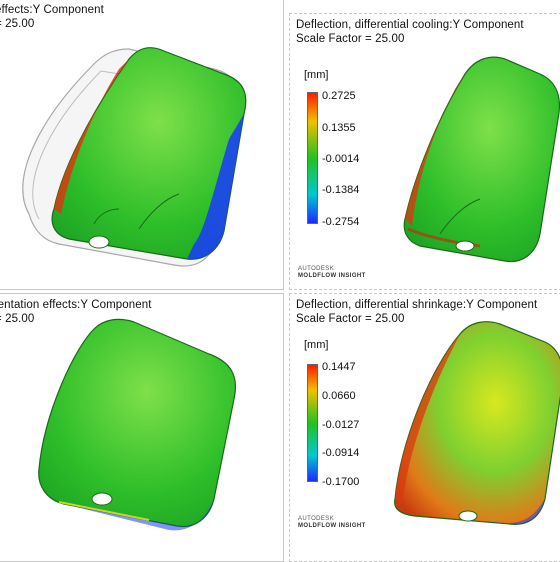 This screenshot has width=560, height=562. I want to click on legend-tick-high: 0.1355, so click(339, 128).